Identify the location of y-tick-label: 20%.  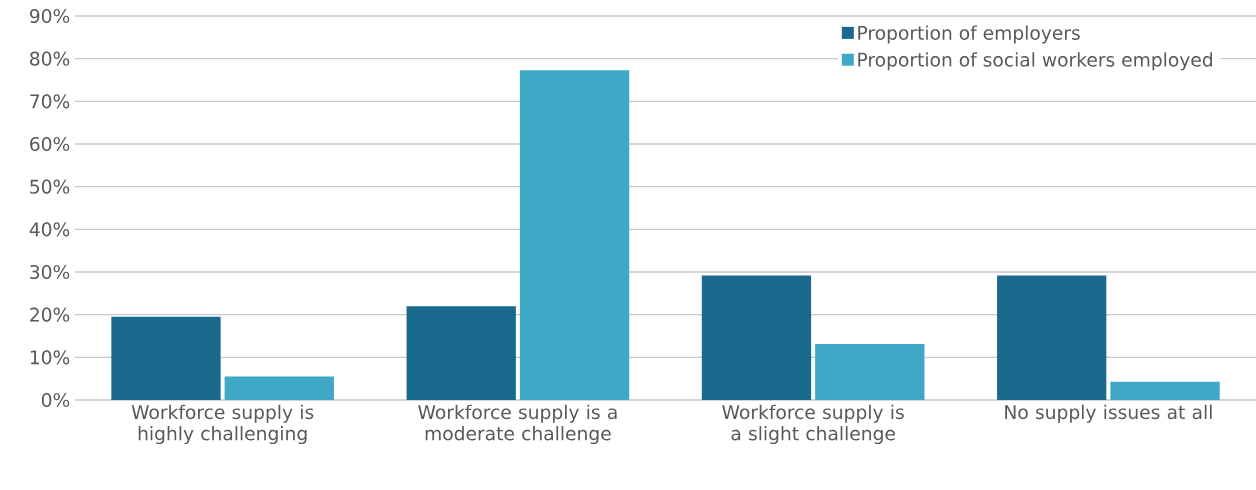
(50, 314).